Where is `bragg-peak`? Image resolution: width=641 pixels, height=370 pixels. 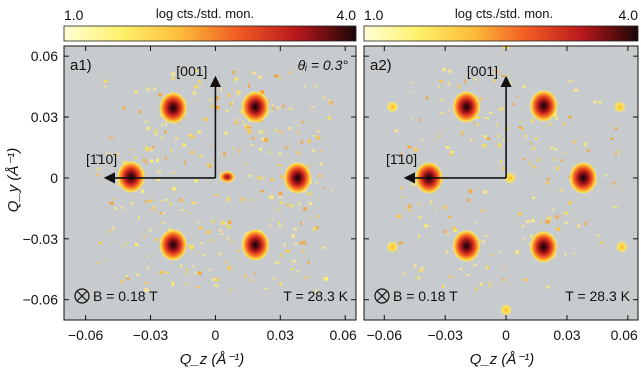
bragg-peak is located at coordinates (466, 245).